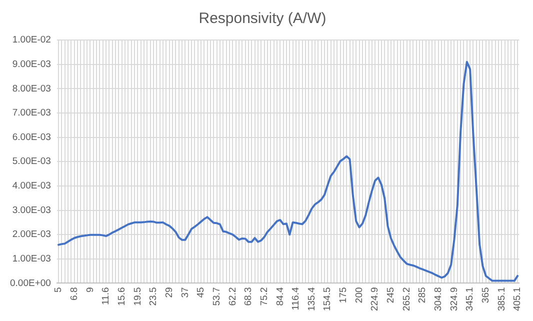 Image resolution: width=533 pixels, height=321 pixels. What do you see at coordinates (502, 299) in the screenshot?
I see `x-tick-label: 385.1` at bounding box center [502, 299].